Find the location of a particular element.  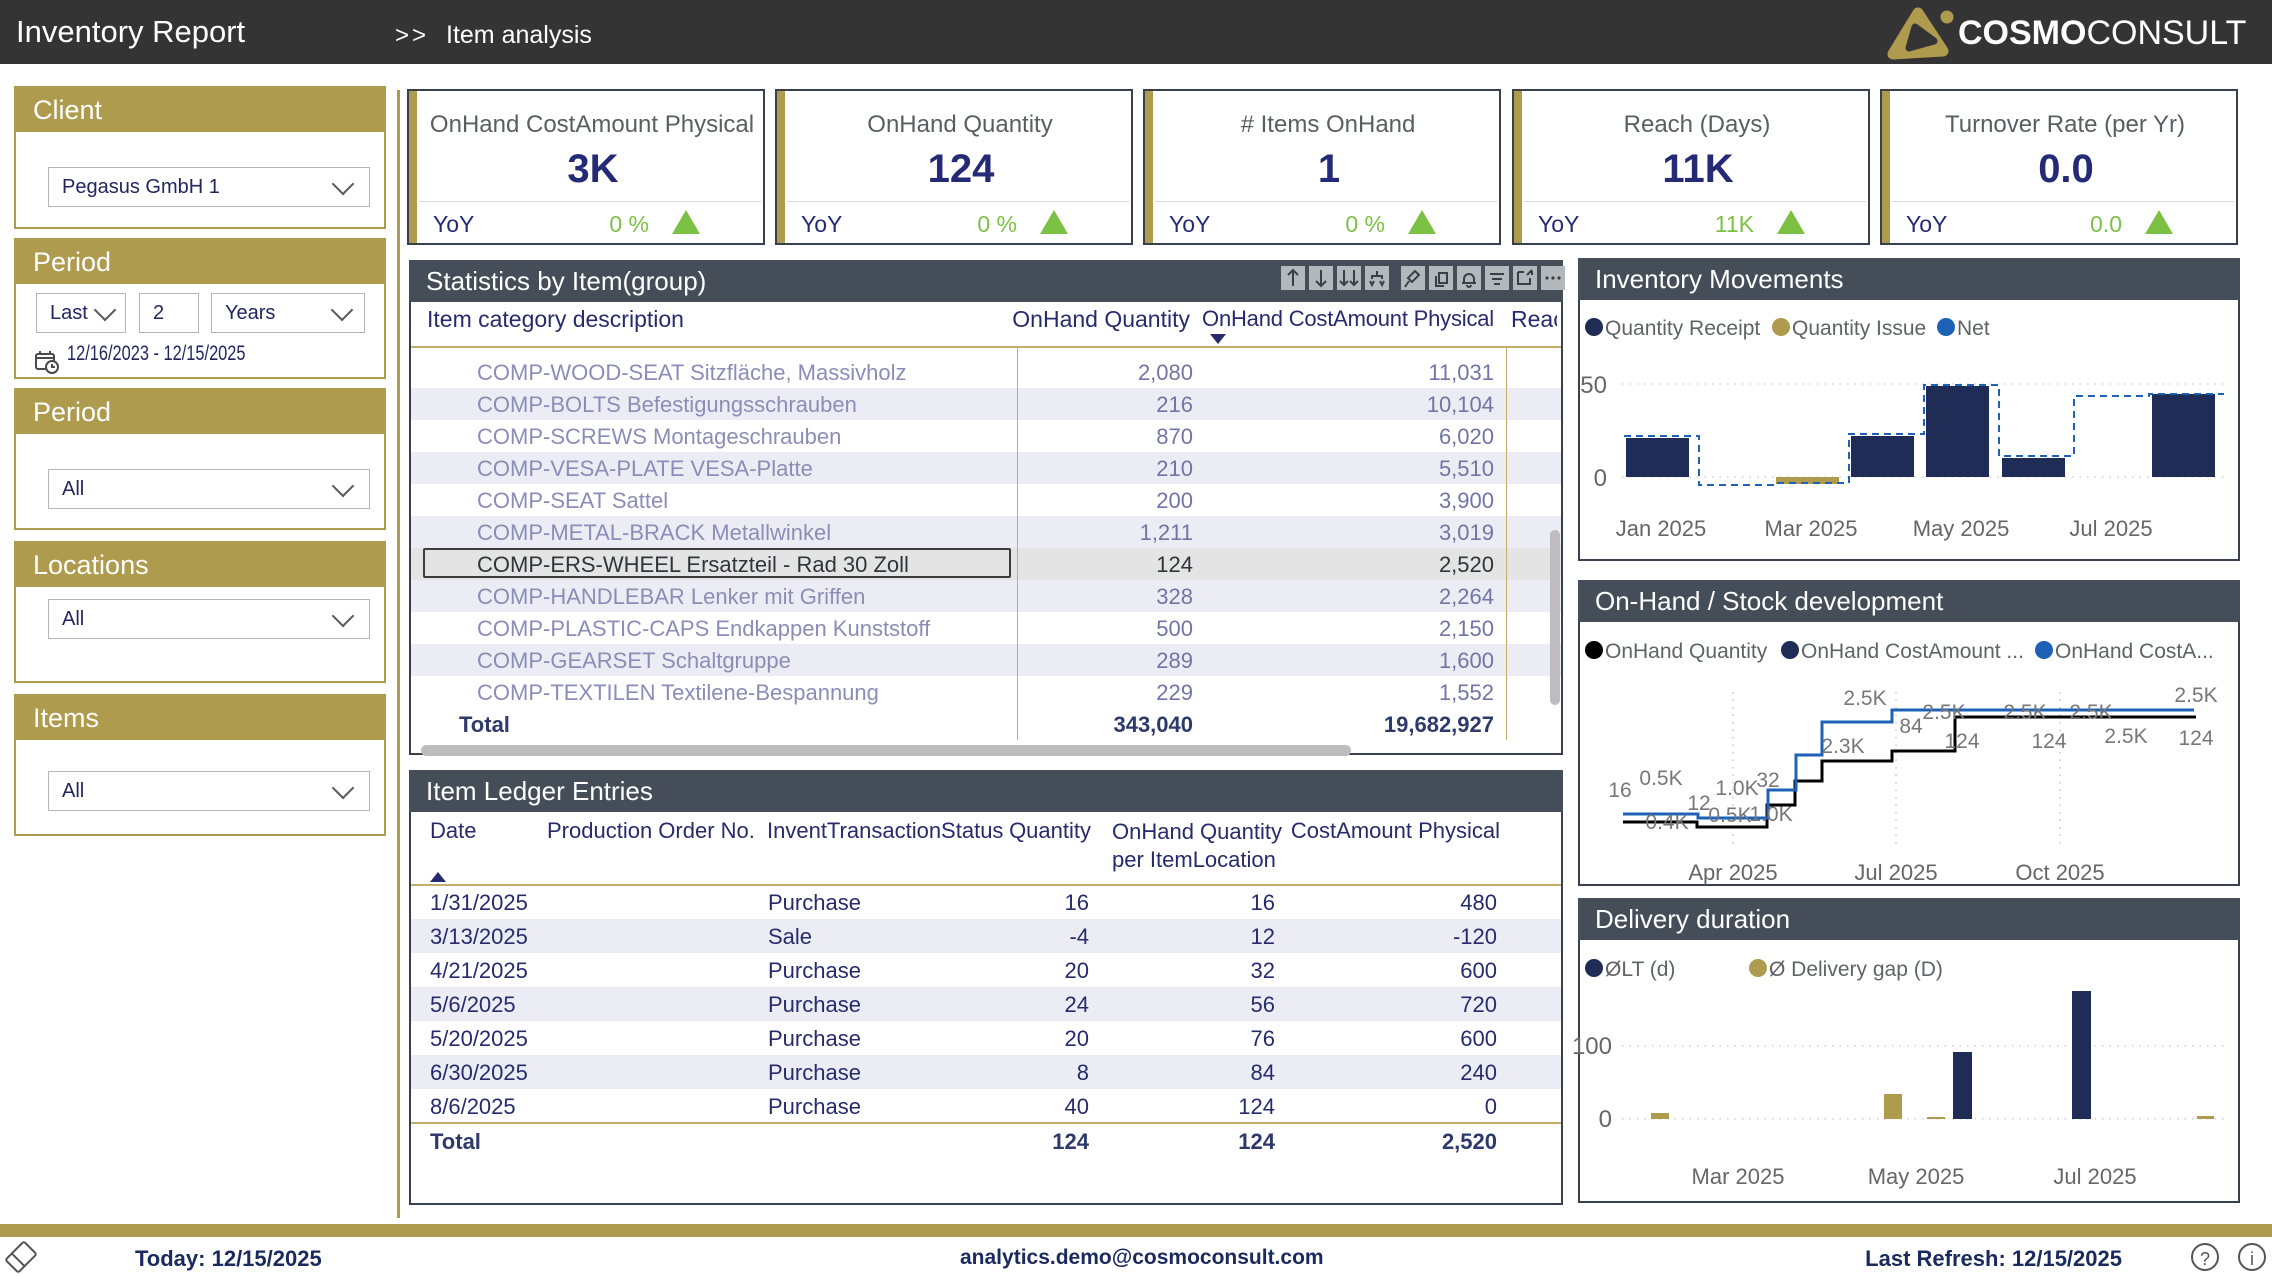

svg-text: Jan 2025 is located at coordinates (1661, 528).